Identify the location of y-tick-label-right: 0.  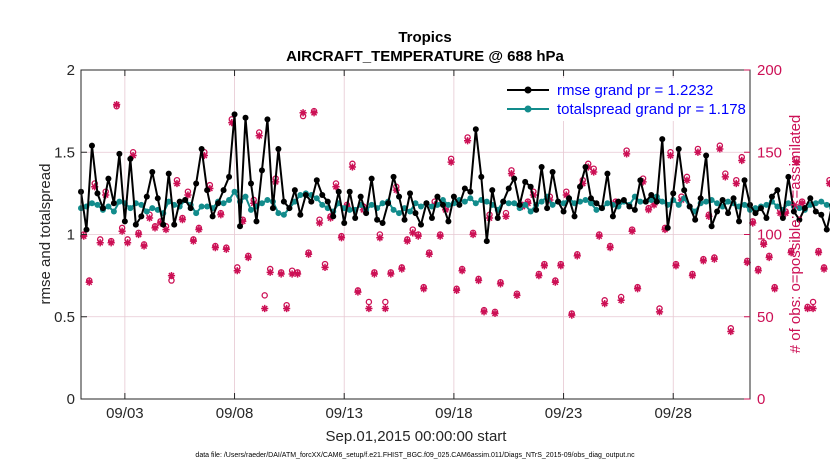
(761, 399).